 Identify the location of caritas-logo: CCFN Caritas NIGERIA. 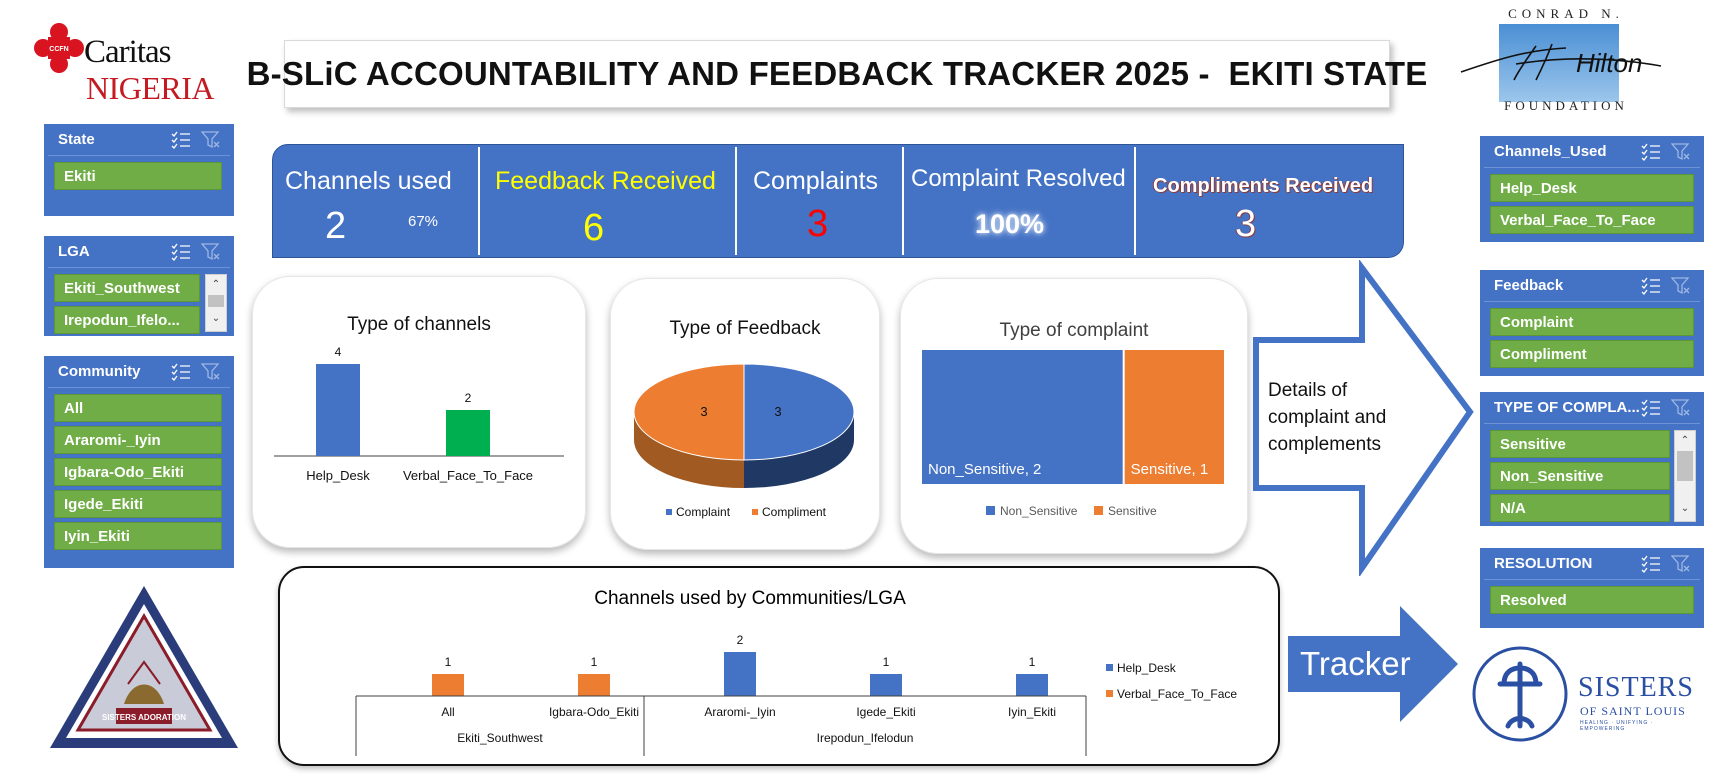
(124, 63).